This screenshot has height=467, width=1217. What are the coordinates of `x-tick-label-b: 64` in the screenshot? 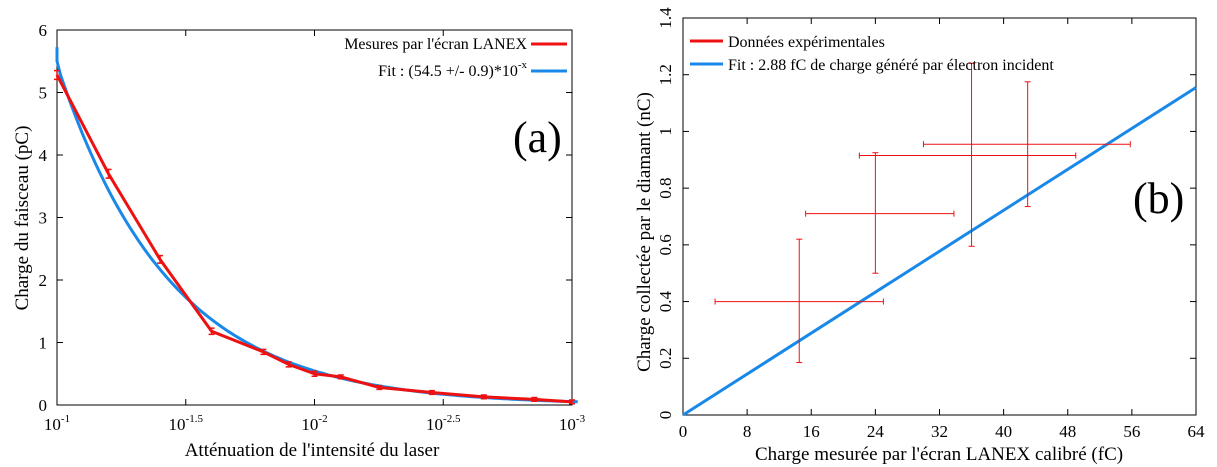 It's located at (1197, 431).